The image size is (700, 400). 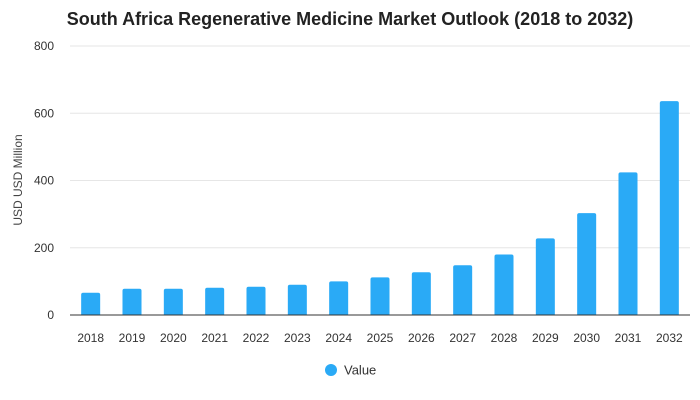 I want to click on bar-2019, so click(x=132, y=301).